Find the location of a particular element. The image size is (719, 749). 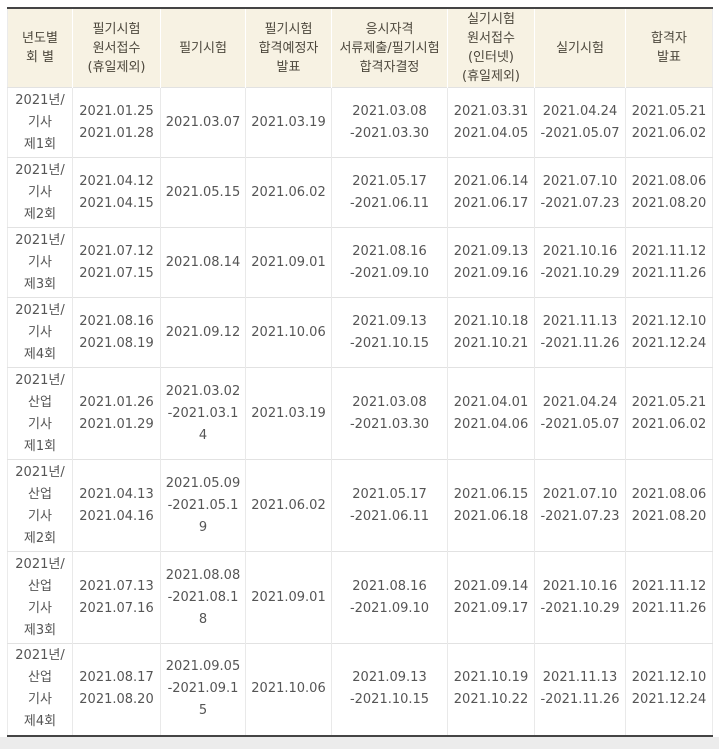

cell-written-application: 2021.07.12 2021.07.15 is located at coordinates (116, 262).